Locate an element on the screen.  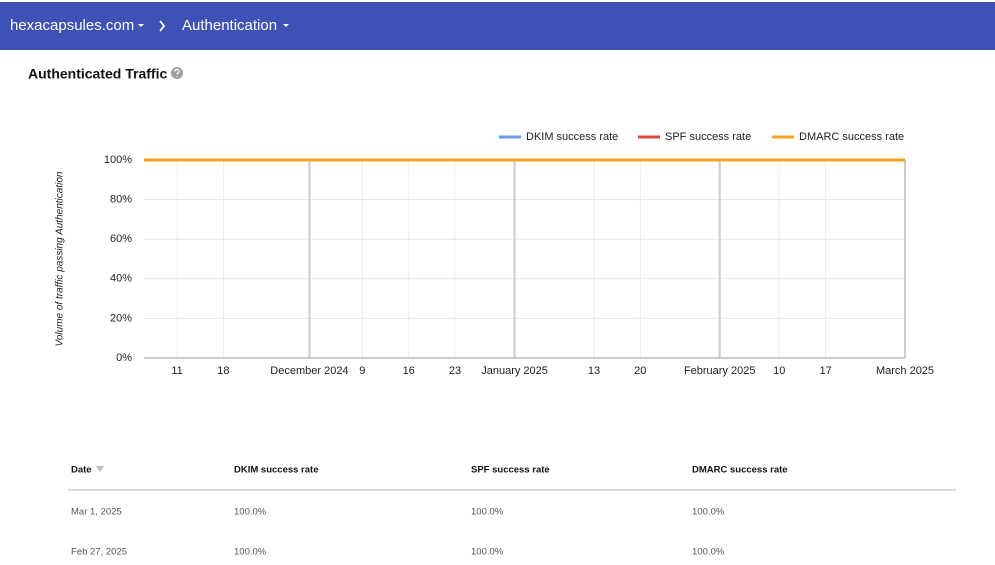
column-header: Date is located at coordinates (81, 470).